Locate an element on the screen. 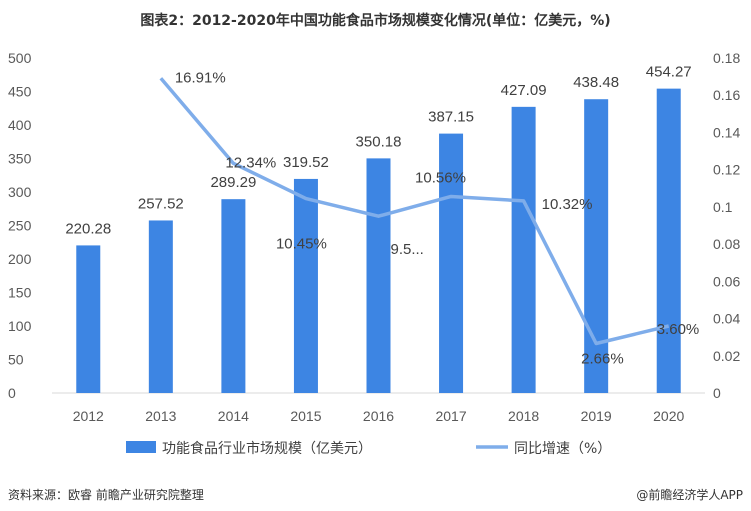 The image size is (751, 511). x-tick-label: 2020 is located at coordinates (668, 416).